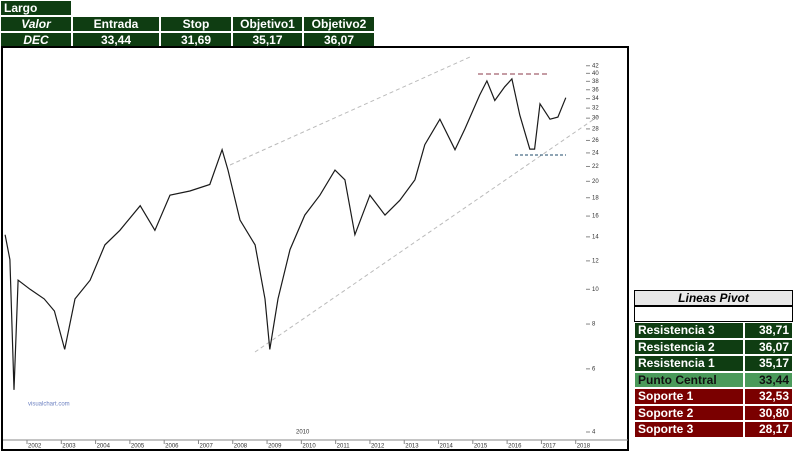  Describe the element at coordinates (689, 412) in the screenshot. I see `pivot-label: Soporte 2` at that location.